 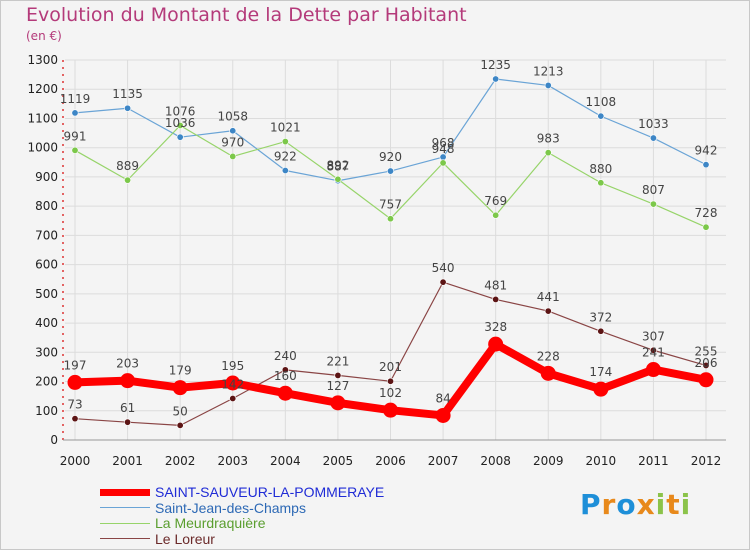 What do you see at coordinates (443, 461) in the screenshot?
I see `x-tick-label: 2007` at bounding box center [443, 461].